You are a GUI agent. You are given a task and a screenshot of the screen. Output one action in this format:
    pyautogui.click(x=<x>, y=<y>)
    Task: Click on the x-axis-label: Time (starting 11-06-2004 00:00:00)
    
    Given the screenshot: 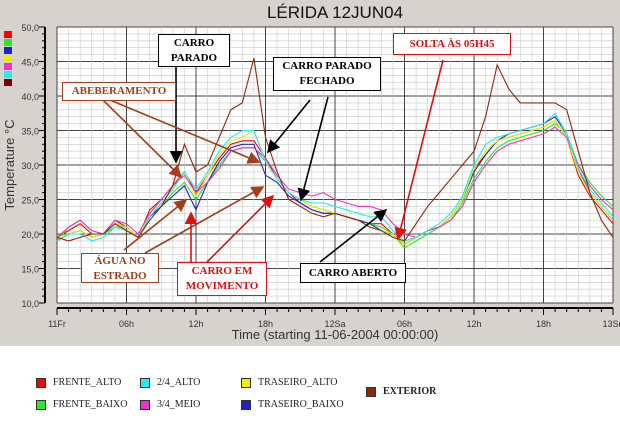 What is the action you would take?
    pyautogui.click(x=335, y=334)
    